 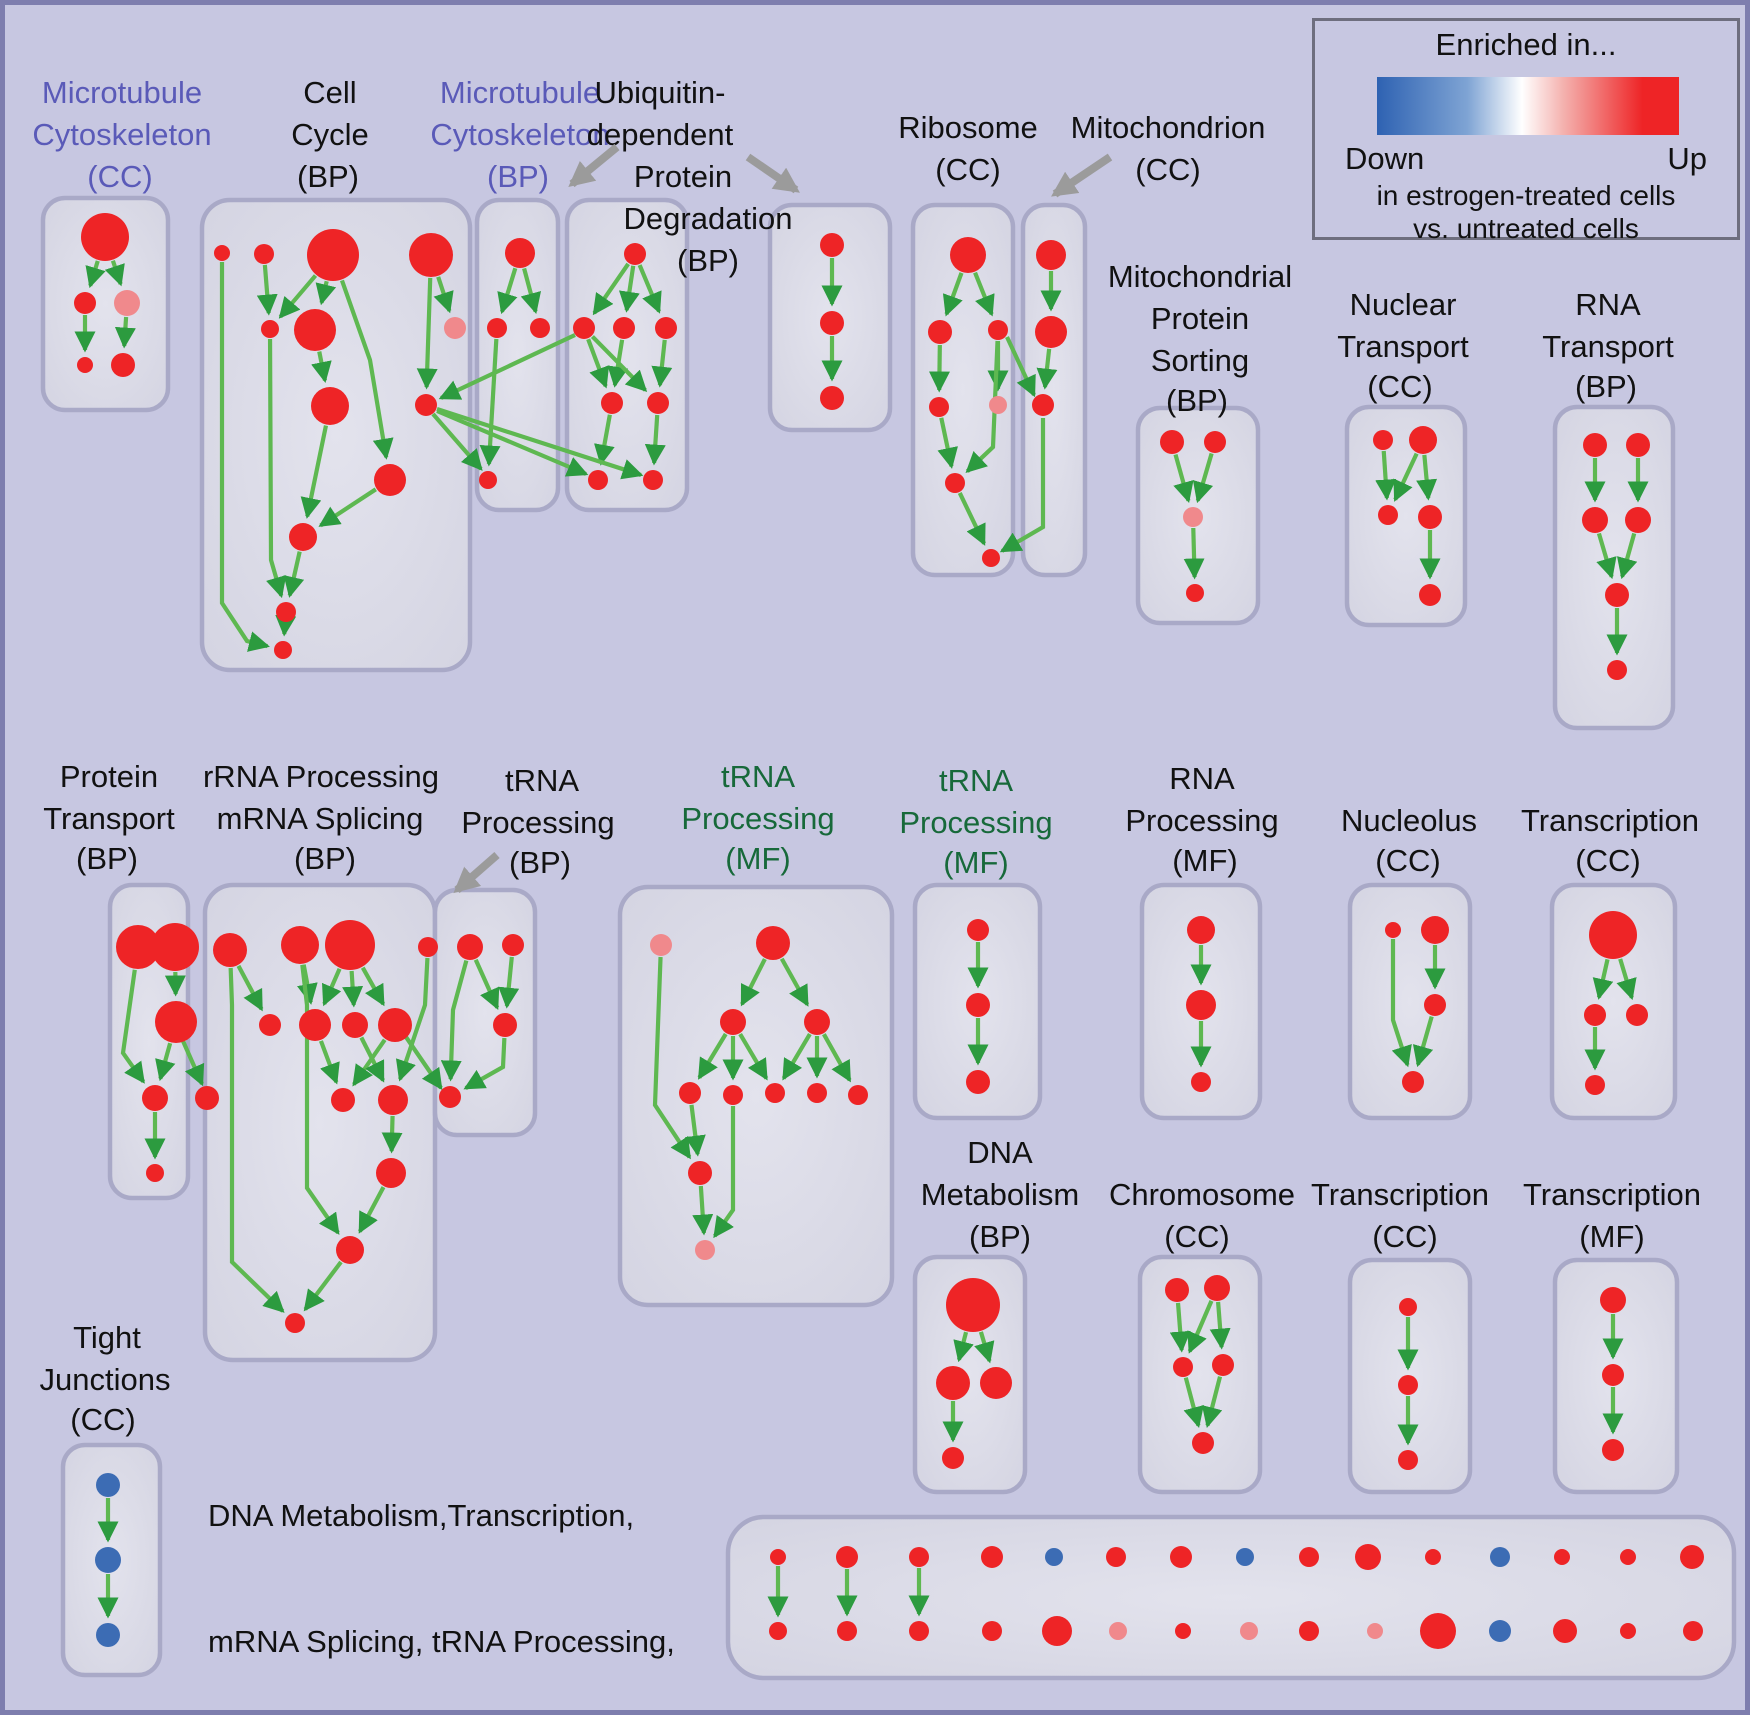 What do you see at coordinates (975, 822) in the screenshot?
I see `group-label-trna-processing-mf-2: Processing` at bounding box center [975, 822].